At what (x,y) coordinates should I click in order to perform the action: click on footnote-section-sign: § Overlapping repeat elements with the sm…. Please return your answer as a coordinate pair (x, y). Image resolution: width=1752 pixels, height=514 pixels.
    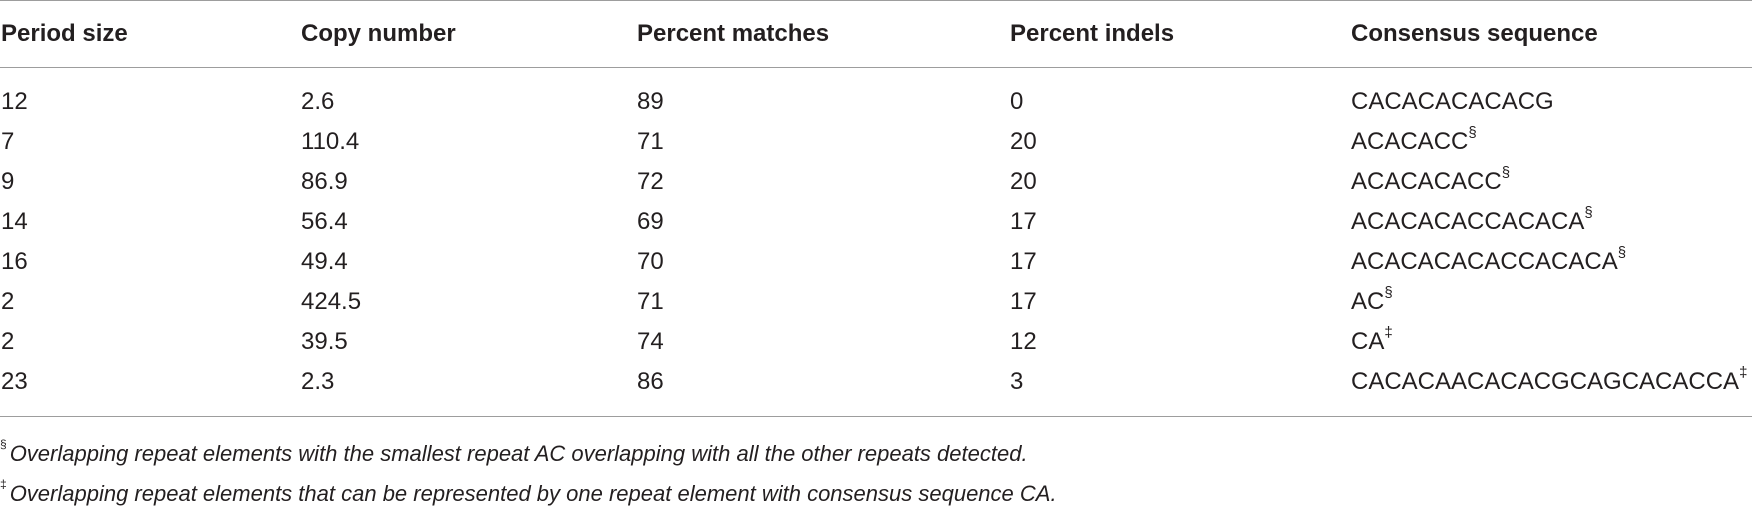
    Looking at the image, I should click on (876, 454).